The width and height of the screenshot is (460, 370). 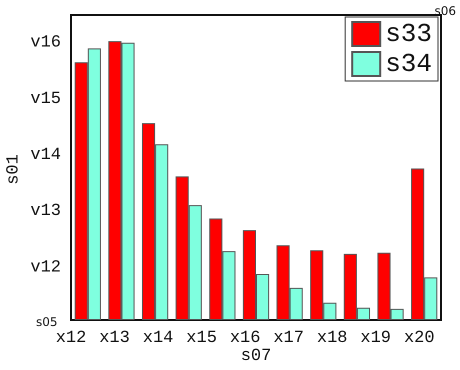 I want to click on text: v16, so click(x=45, y=43).